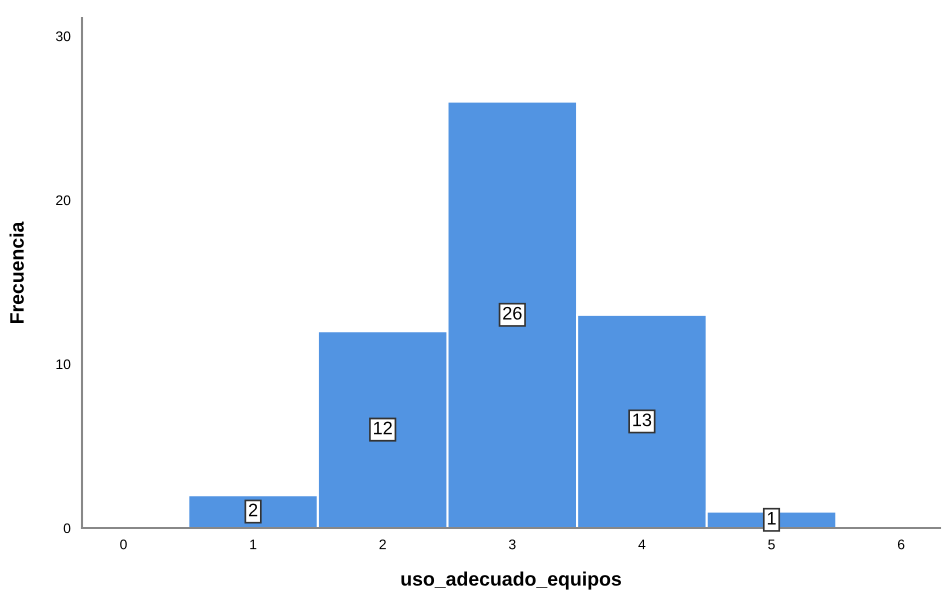  I want to click on y-tick-label: 10, so click(63, 364).